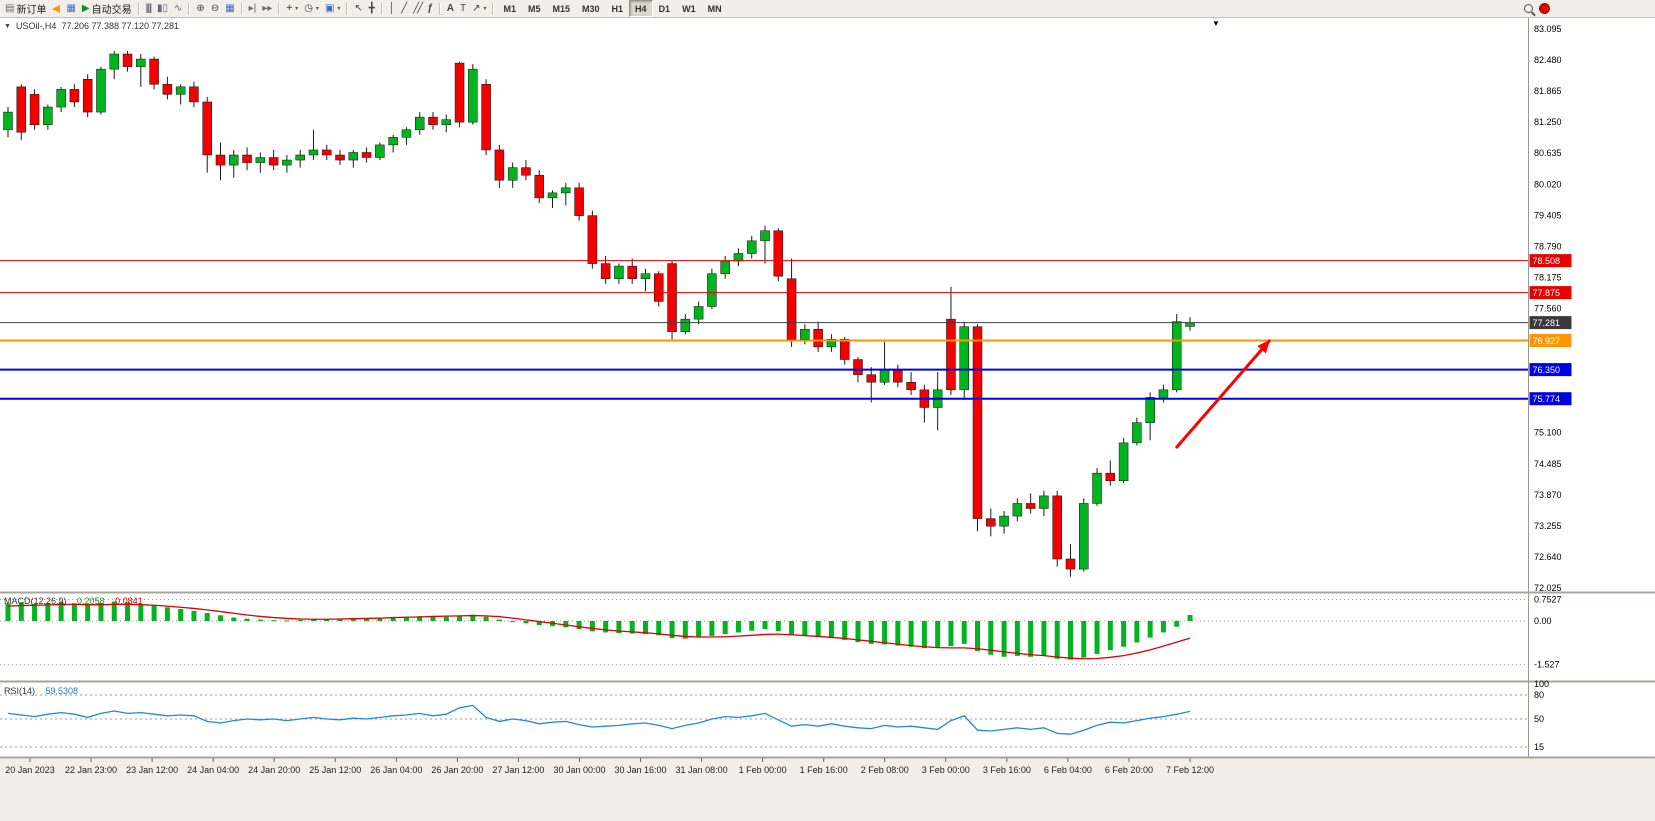 The height and width of the screenshot is (821, 1655). What do you see at coordinates (1548, 464) in the screenshot?
I see `price-axis-label: 74.485` at bounding box center [1548, 464].